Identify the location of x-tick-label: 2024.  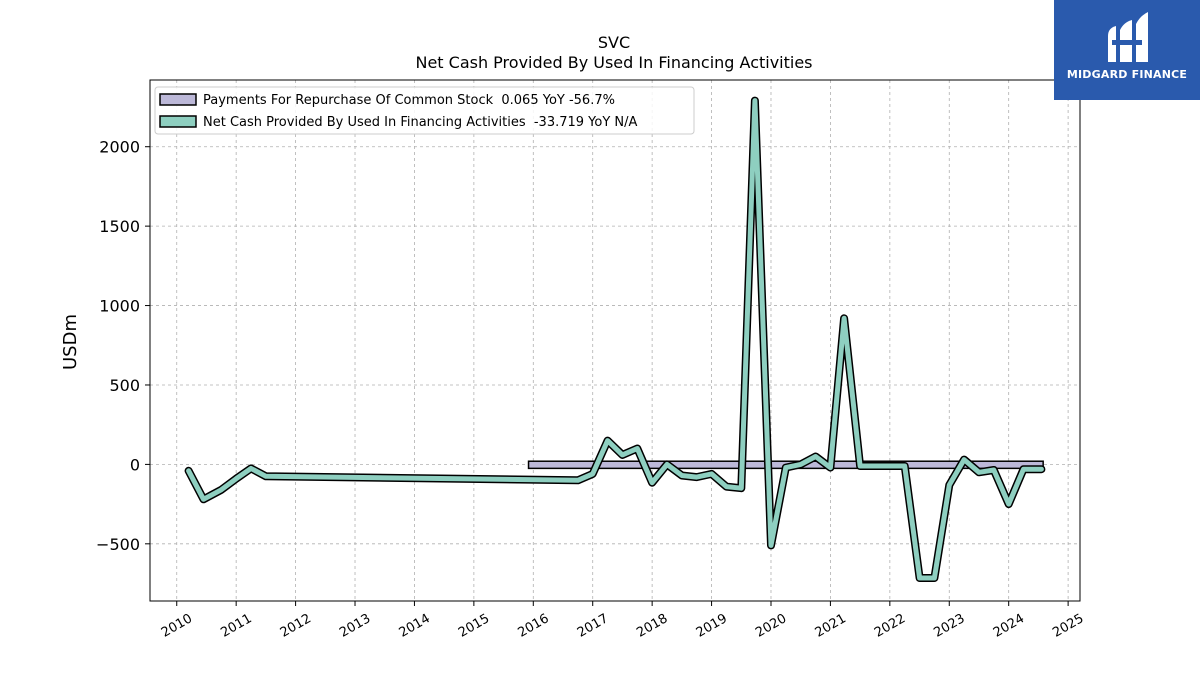
(1009, 626).